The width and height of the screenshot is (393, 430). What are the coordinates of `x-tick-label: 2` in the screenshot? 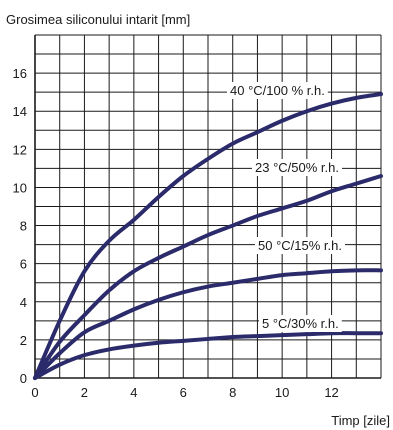 It's located at (84, 392).